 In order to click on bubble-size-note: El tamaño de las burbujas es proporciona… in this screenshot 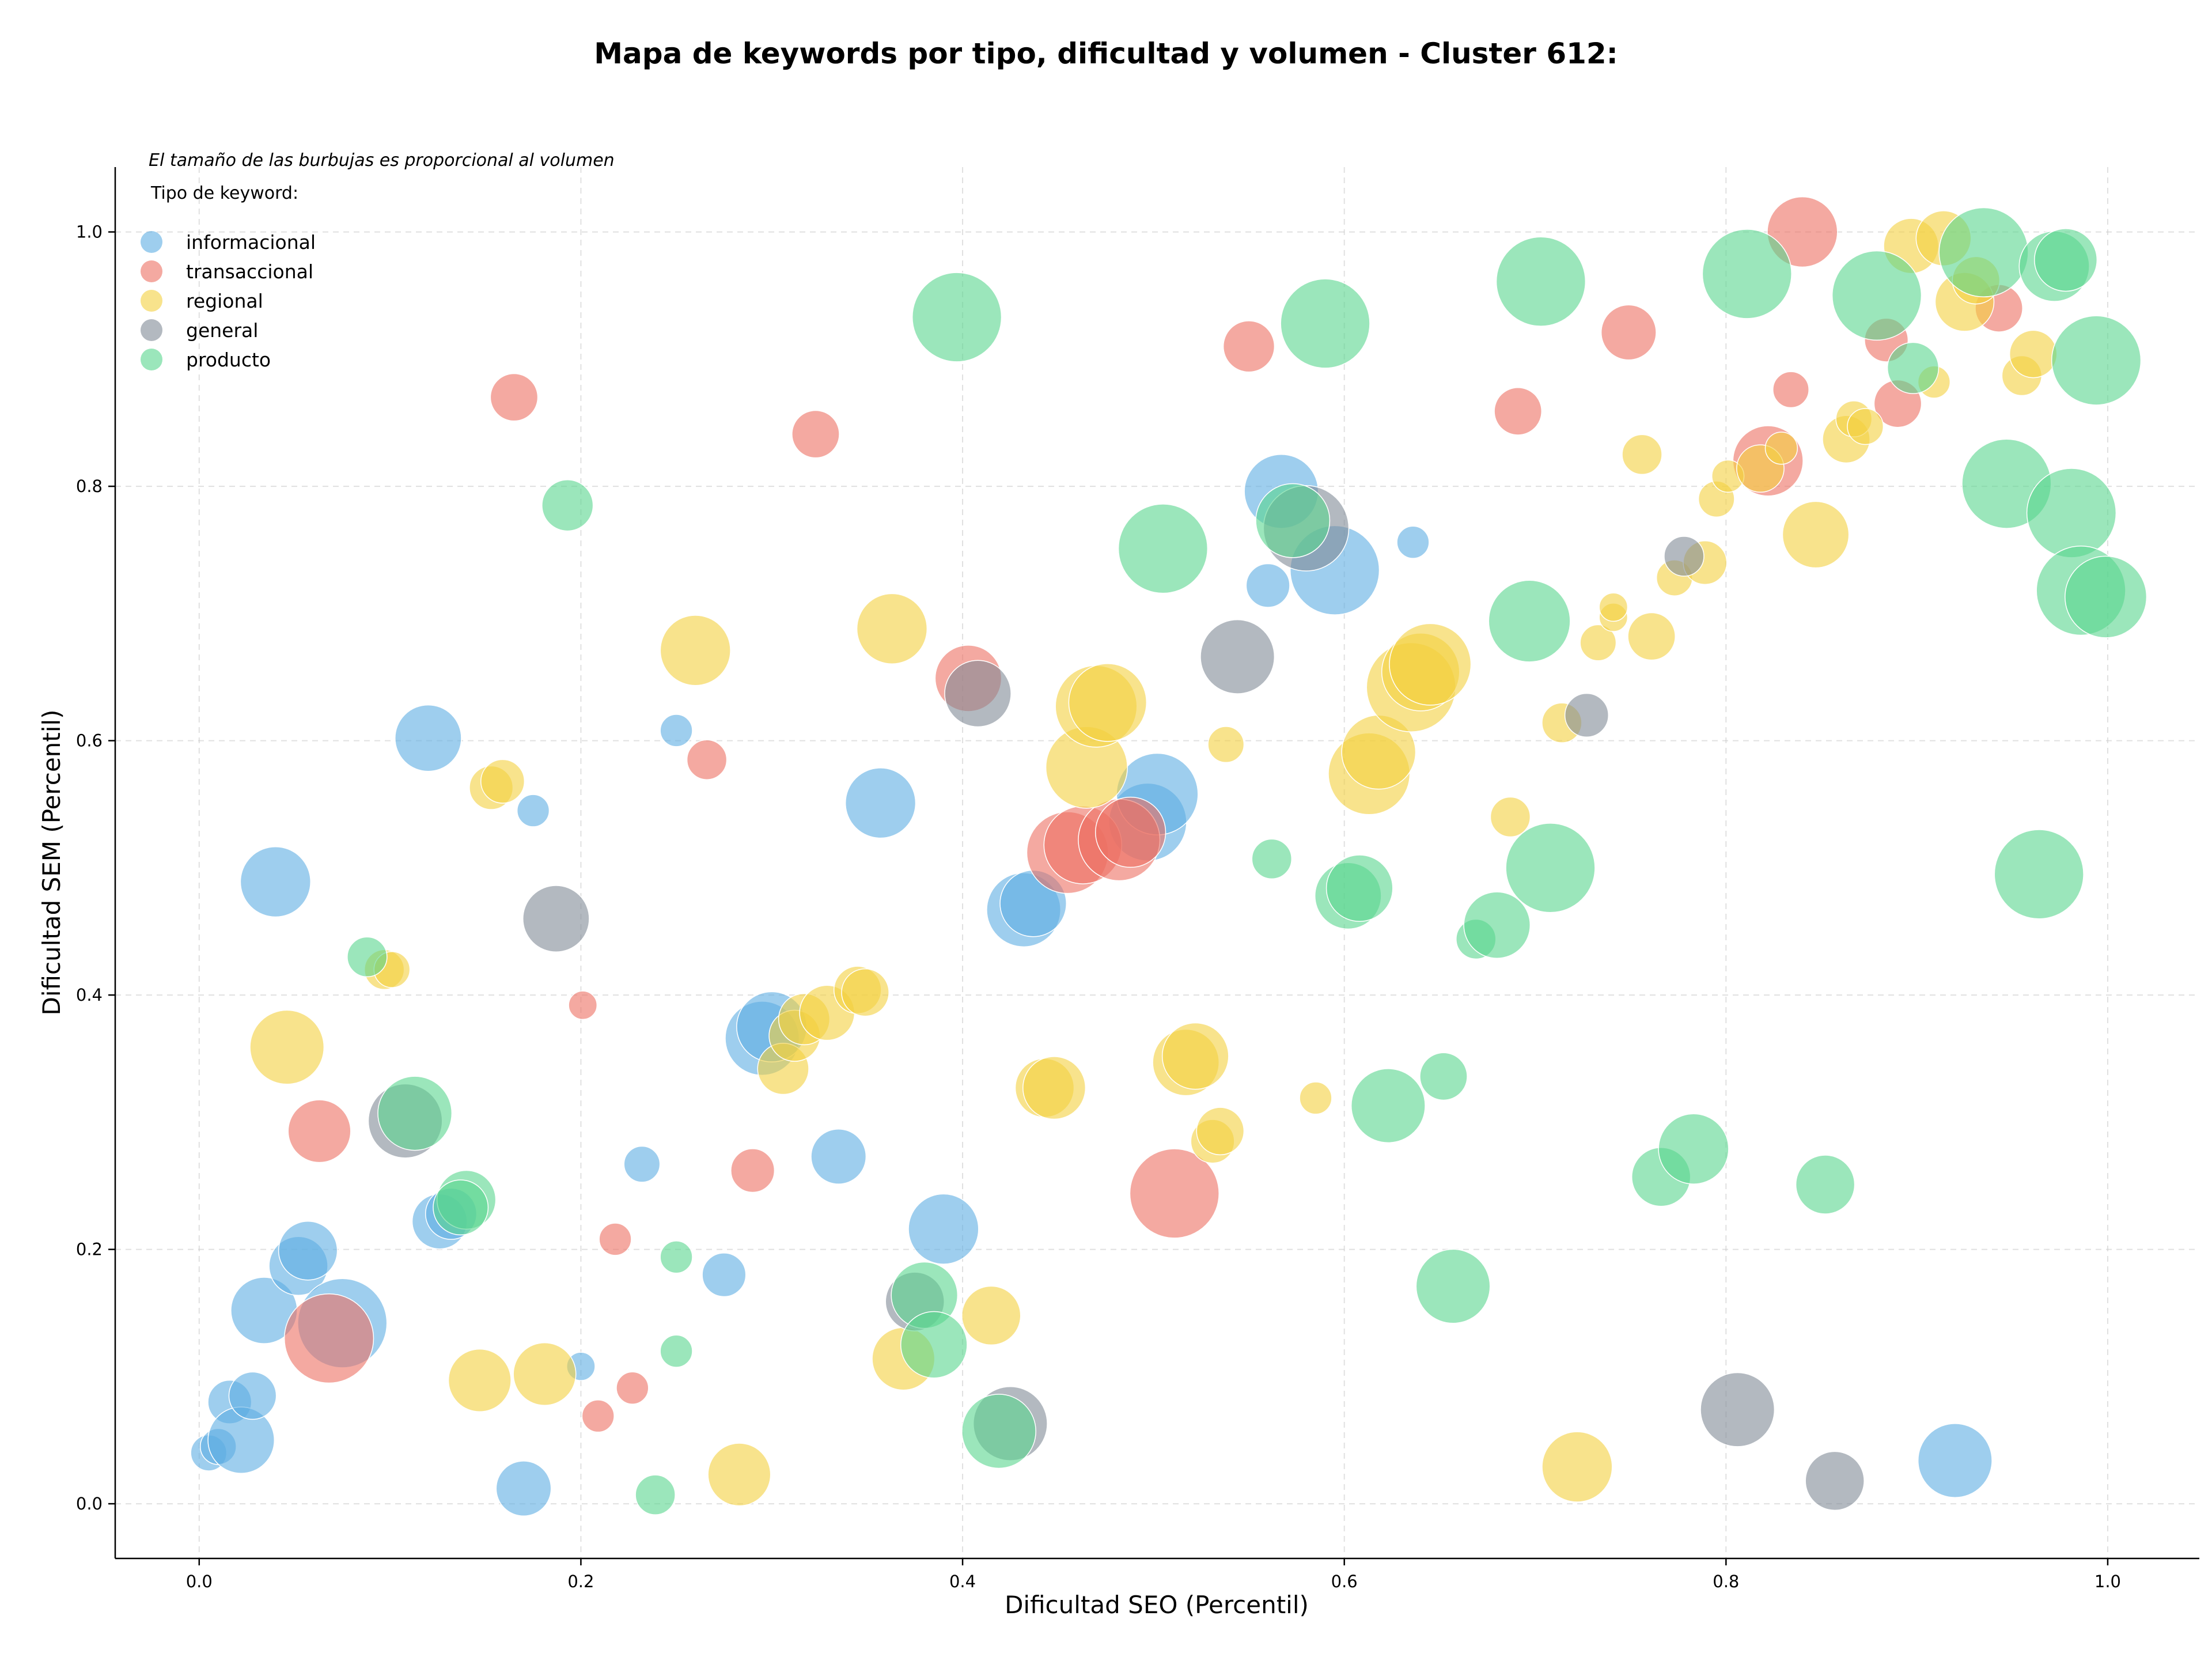, I will do `click(382, 160)`.